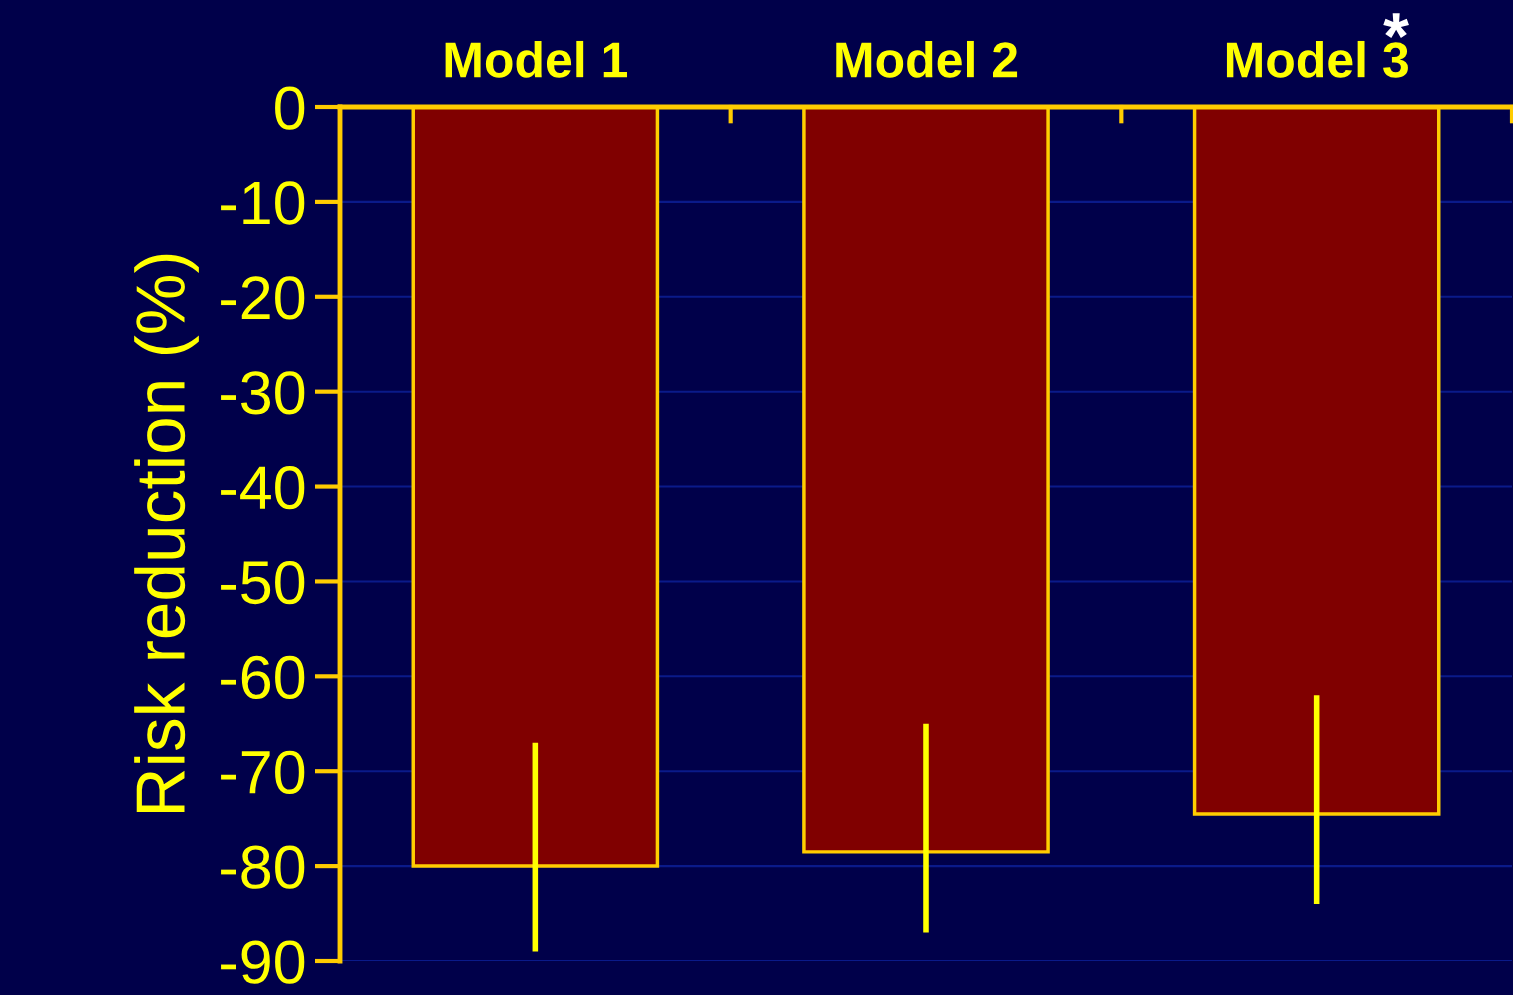 Image resolution: width=1513 pixels, height=995 pixels. I want to click on y-tick-label: -70, so click(263, 772).